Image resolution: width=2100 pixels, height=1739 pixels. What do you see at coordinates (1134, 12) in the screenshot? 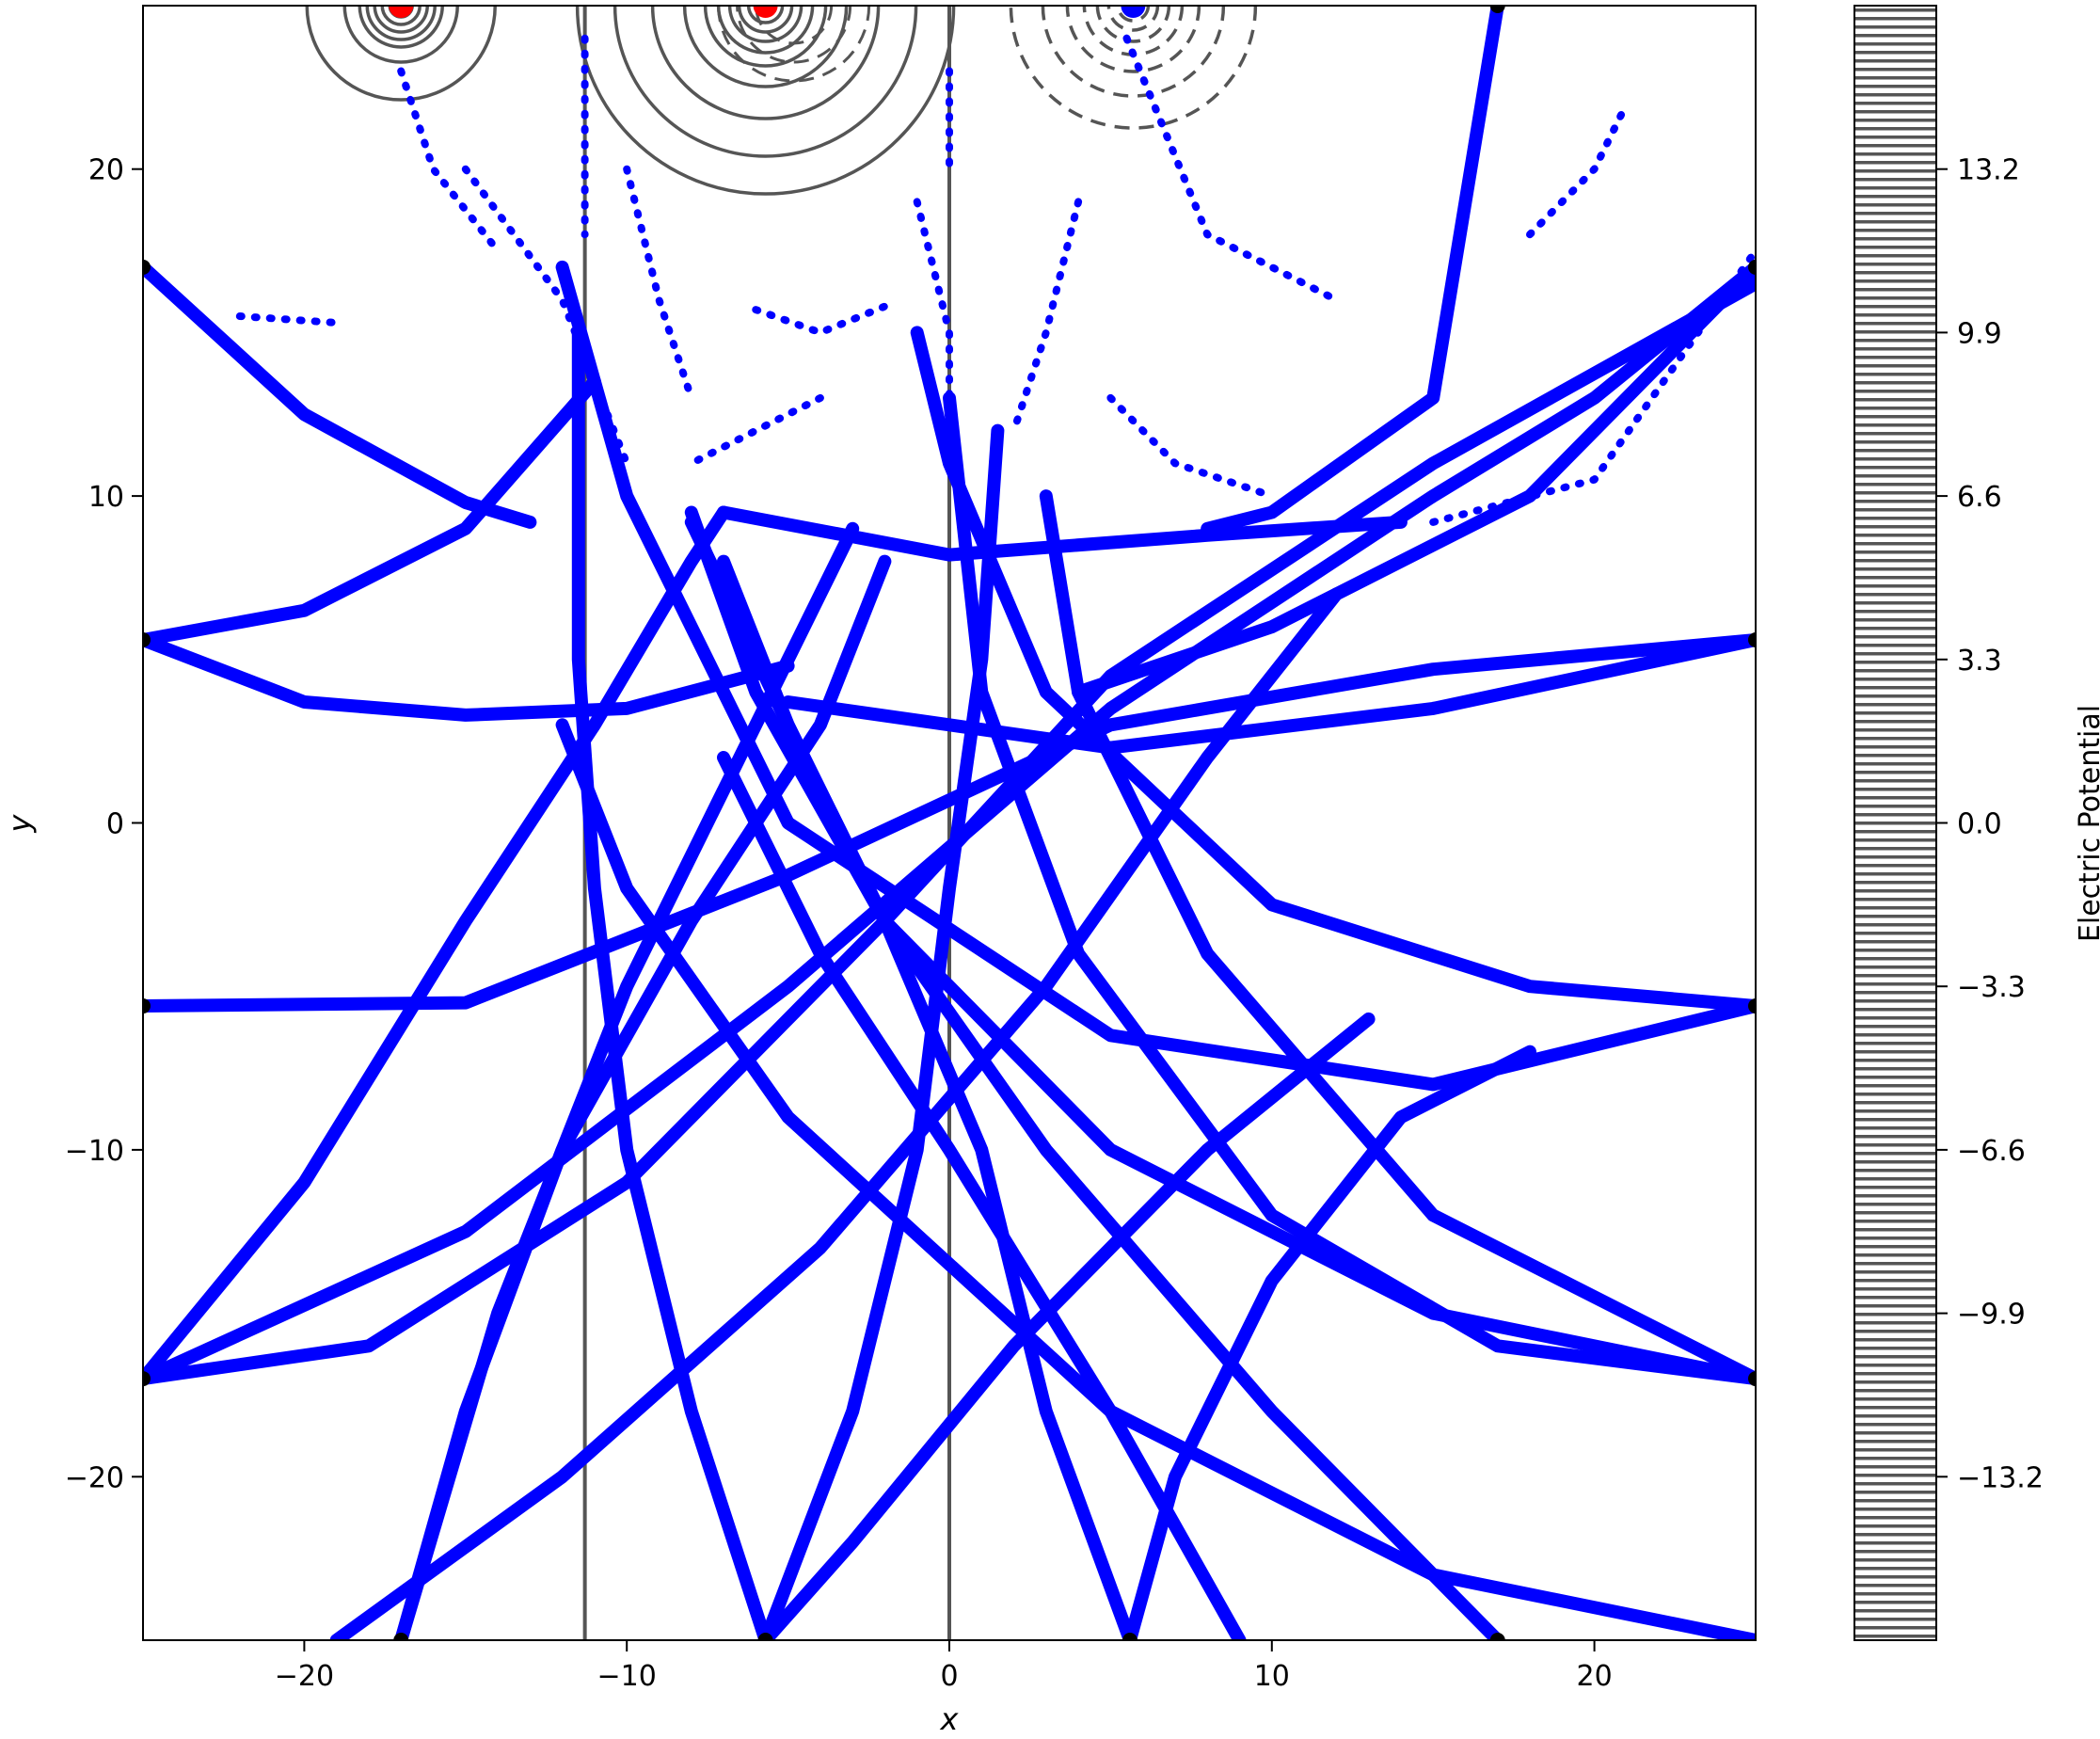
I see `negative-charge` at bounding box center [1134, 12].